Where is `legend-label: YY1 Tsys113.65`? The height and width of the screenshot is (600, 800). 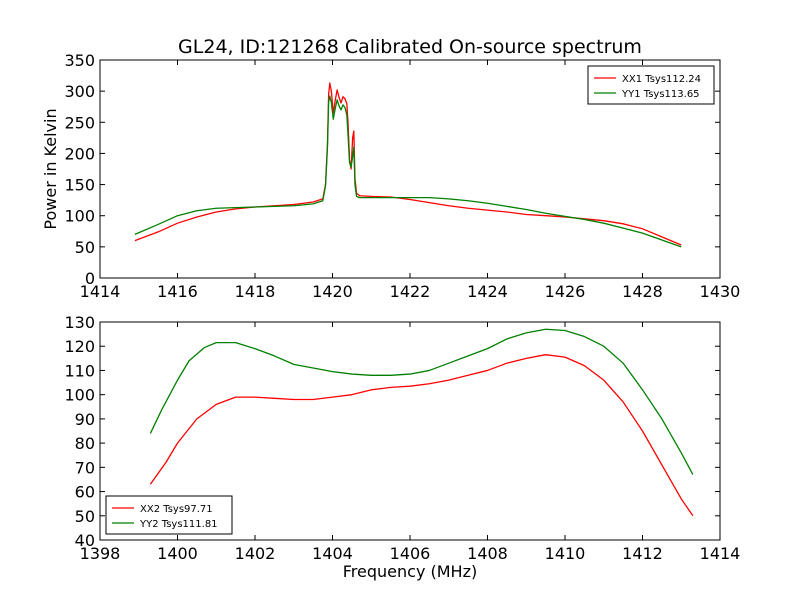
legend-label: YY1 Tsys113.65 is located at coordinates (660, 94).